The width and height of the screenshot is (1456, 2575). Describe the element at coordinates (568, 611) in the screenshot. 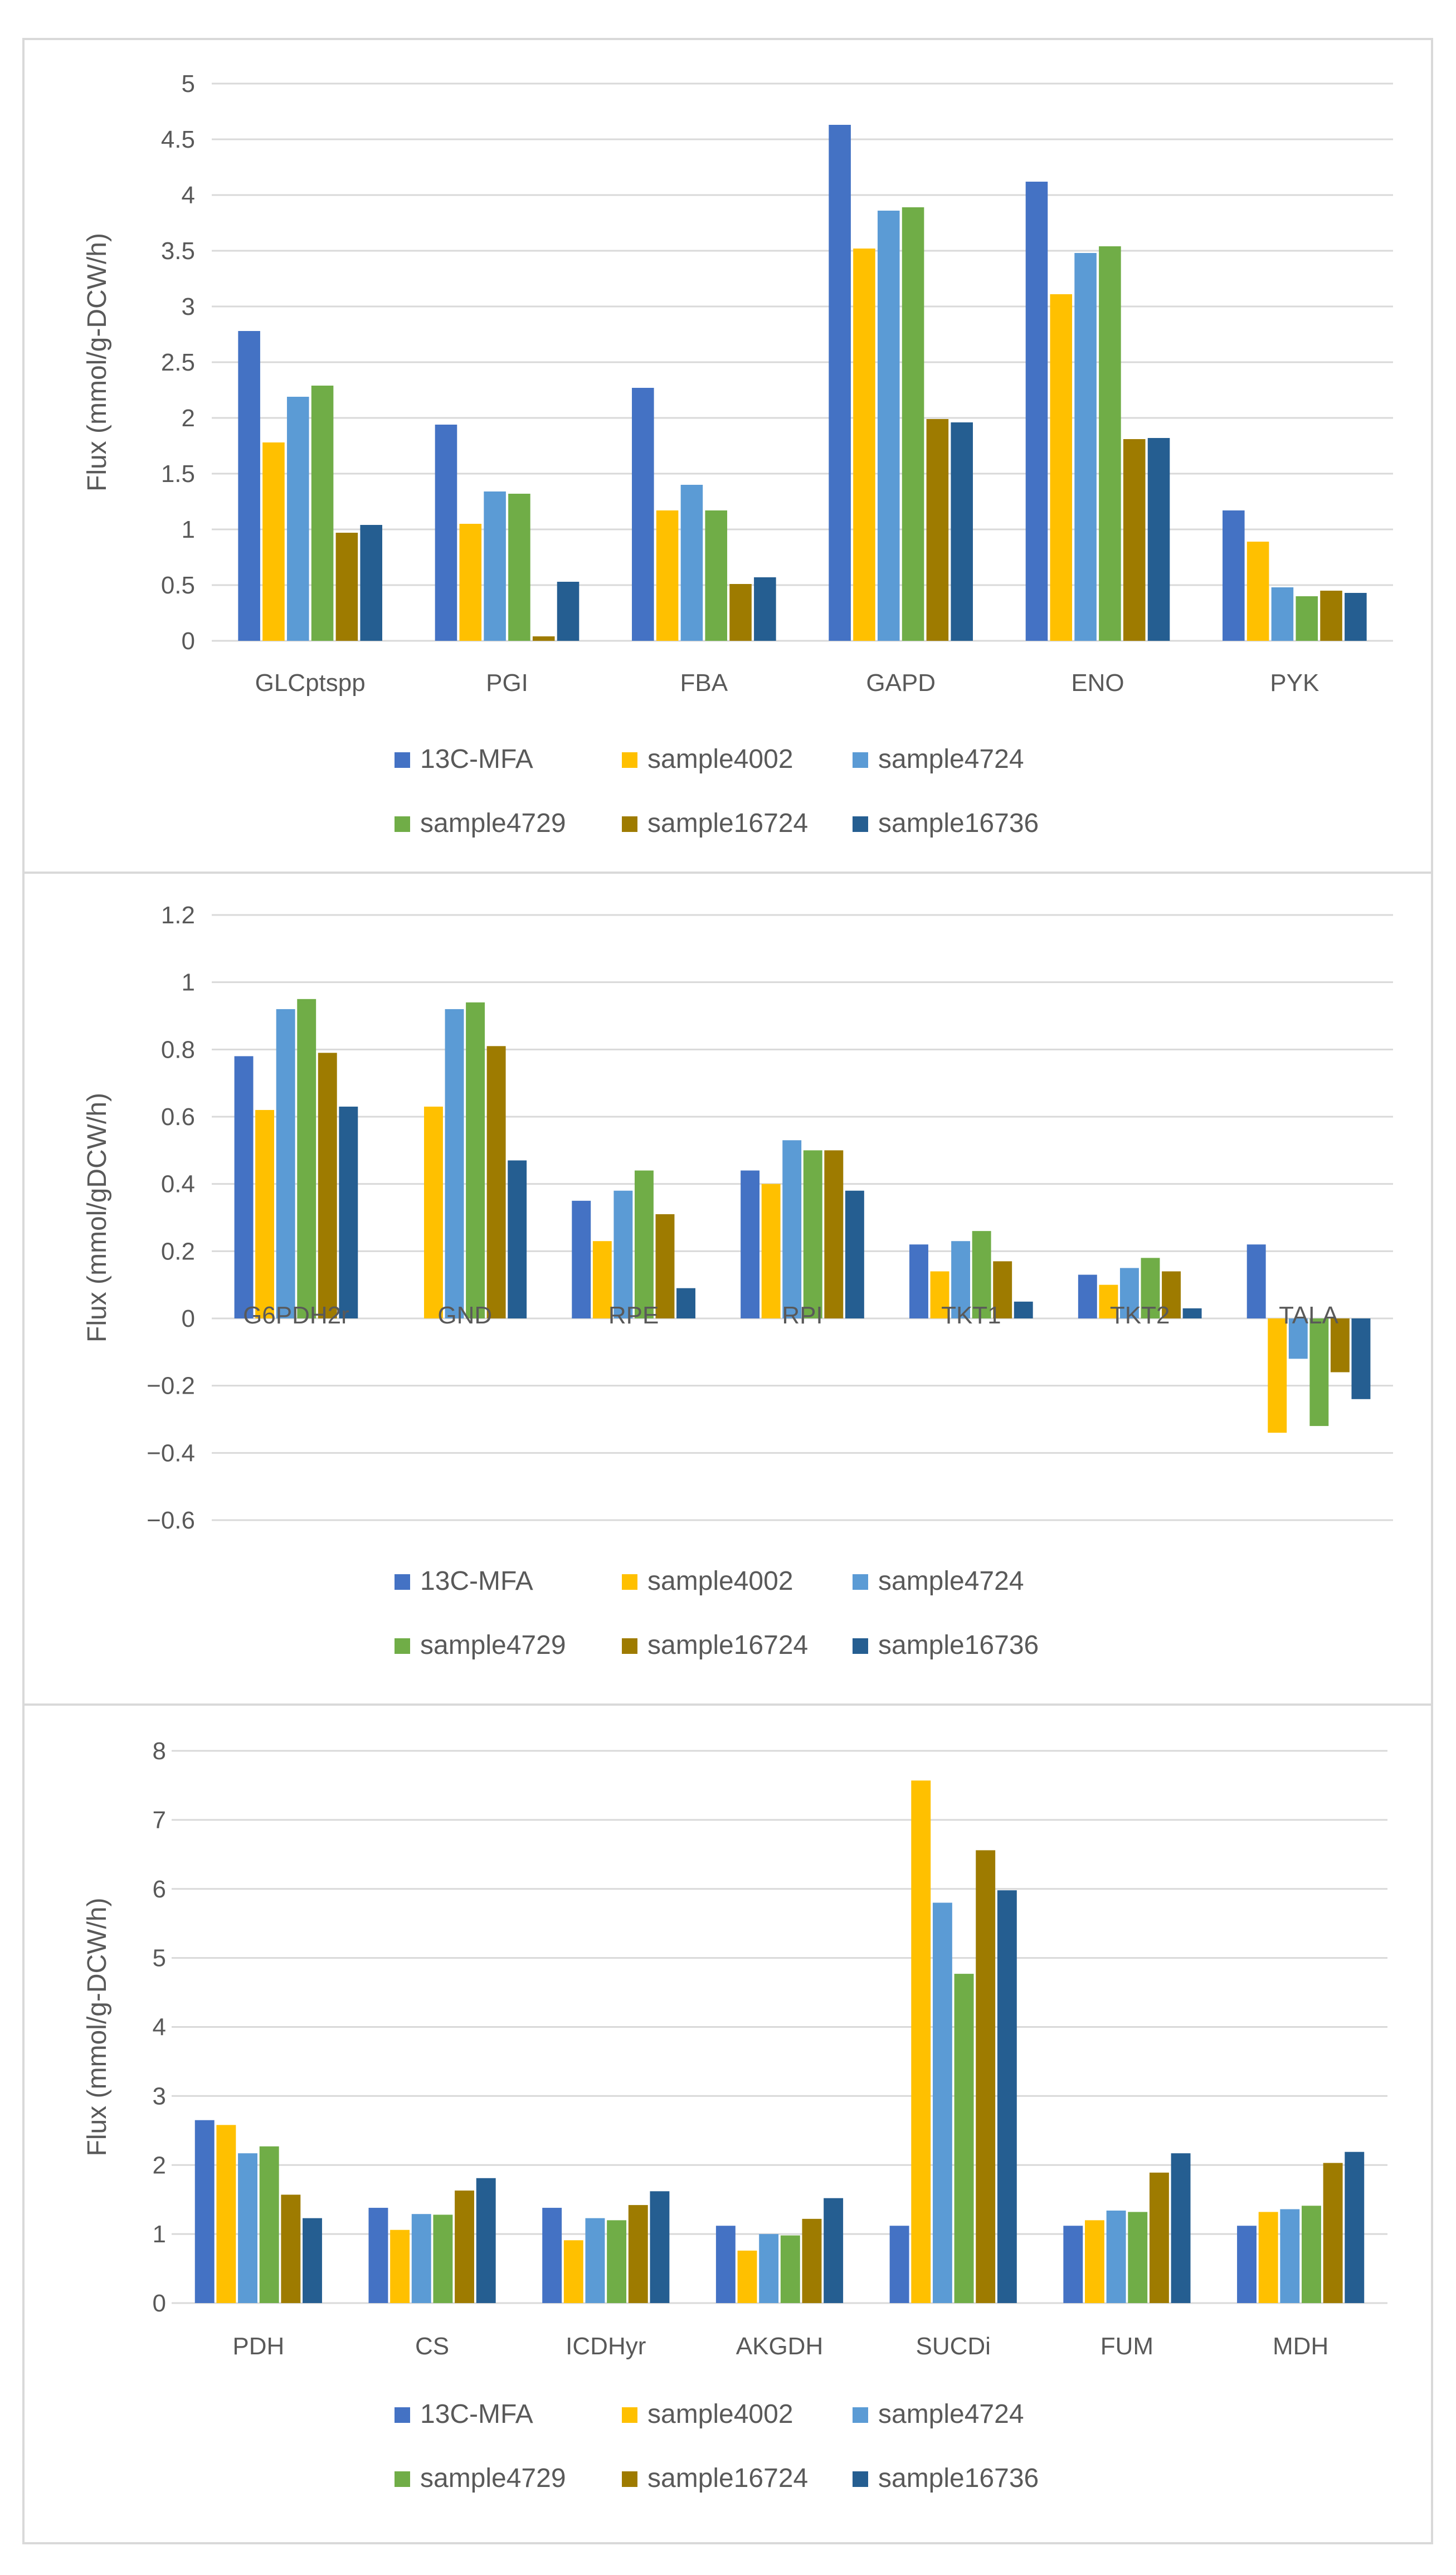

I see `bar-sample16736-PGI` at that location.